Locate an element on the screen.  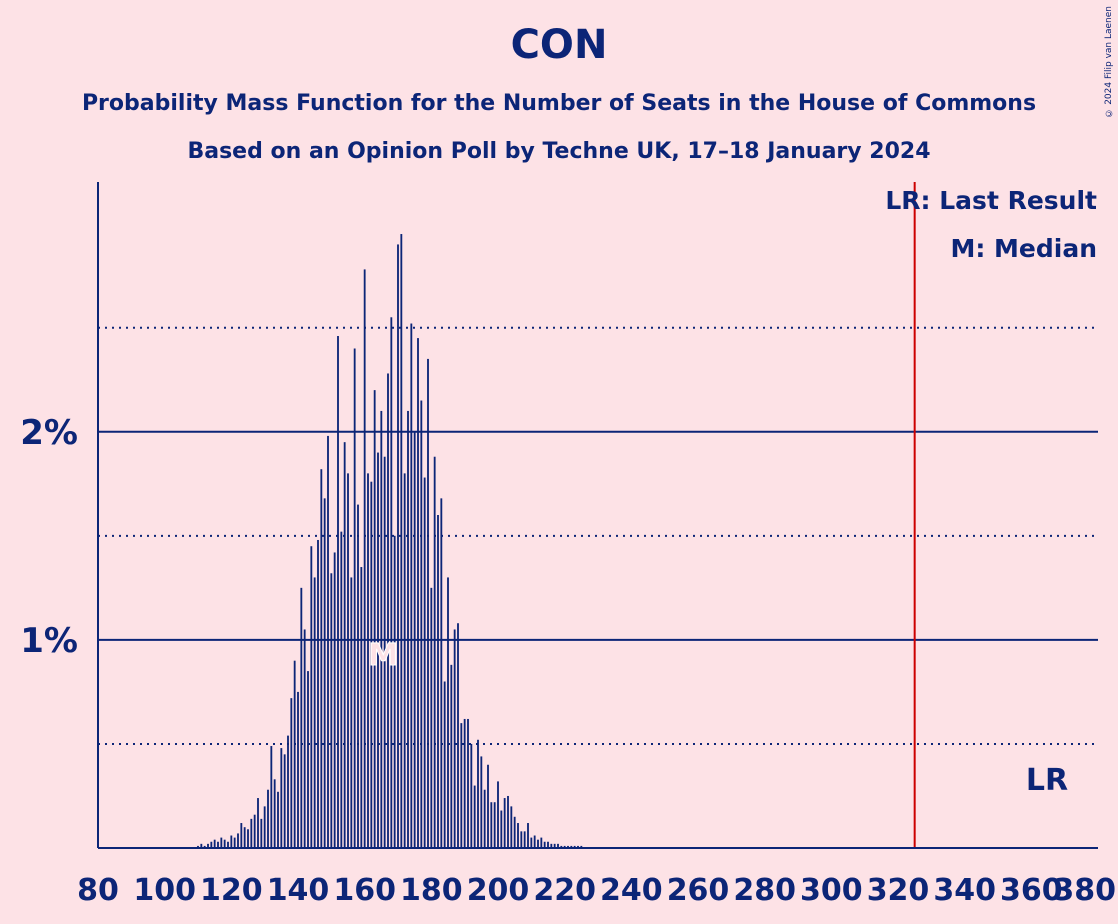
y-axis-ticks: 1% 2% is located at coordinates (49, 537).